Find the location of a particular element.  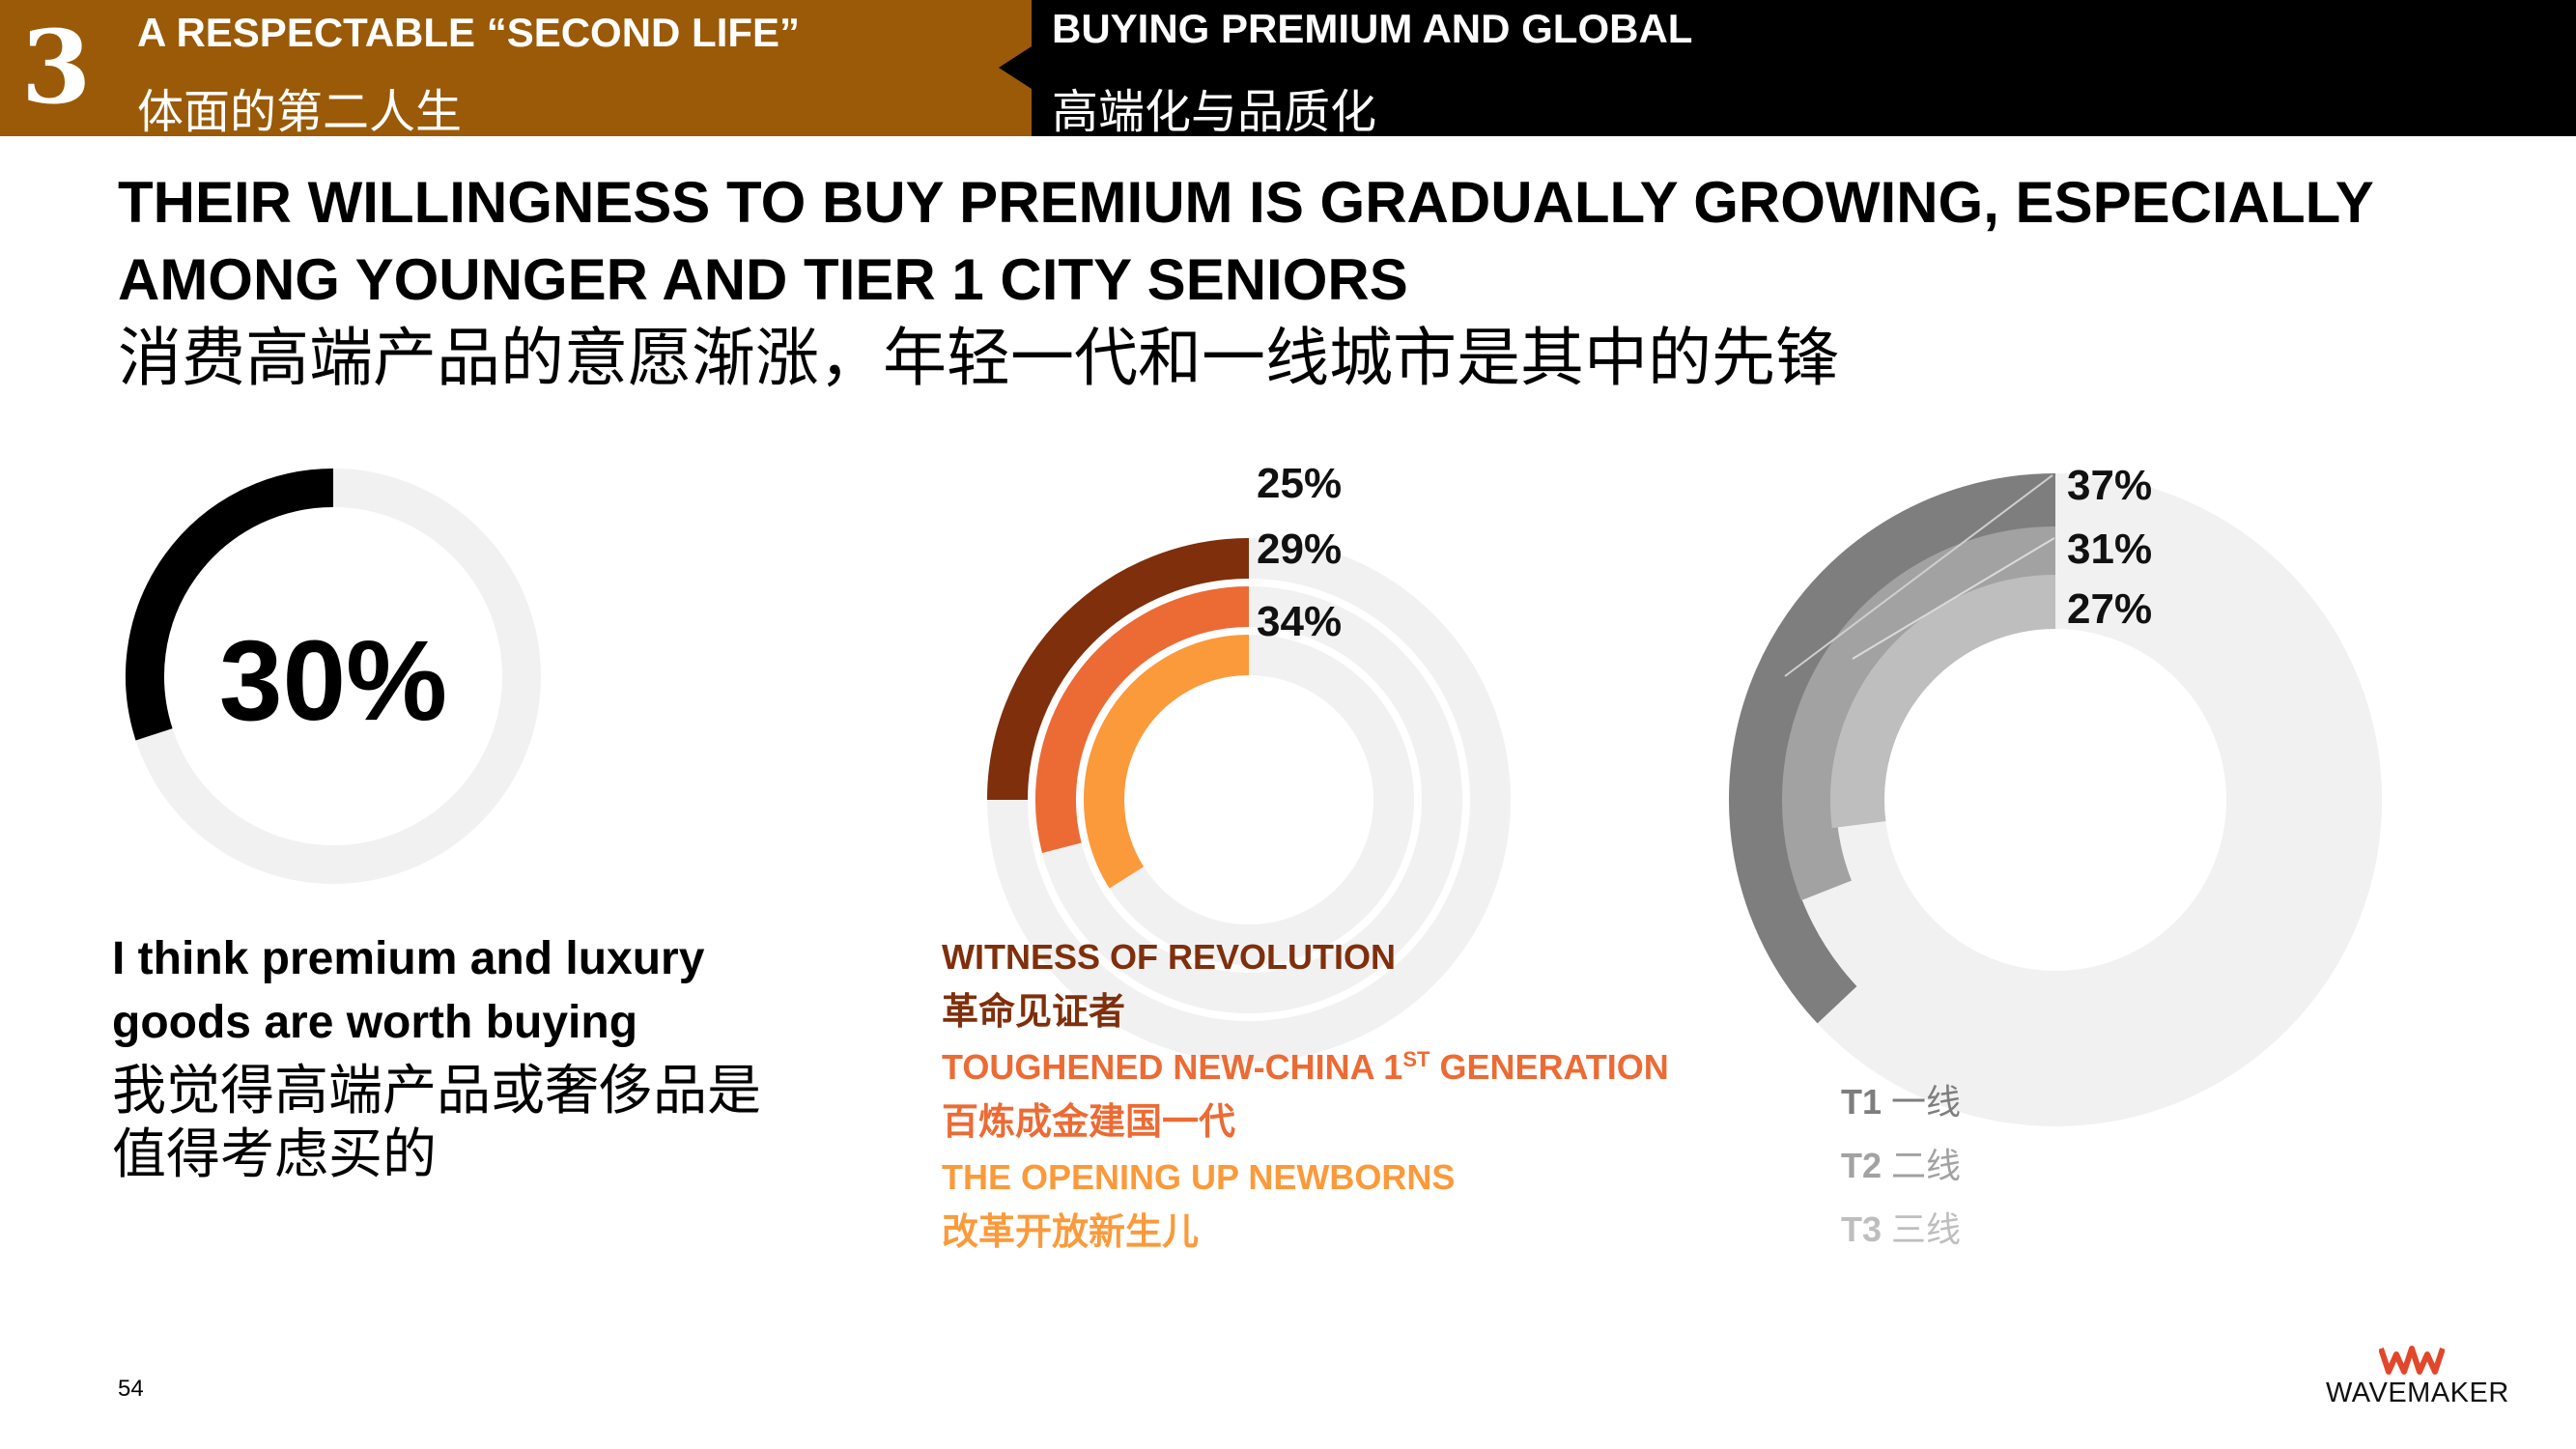

statement-zh-line-1: 我觉得高端产品或奢侈品是 is located at coordinates (436, 1090).